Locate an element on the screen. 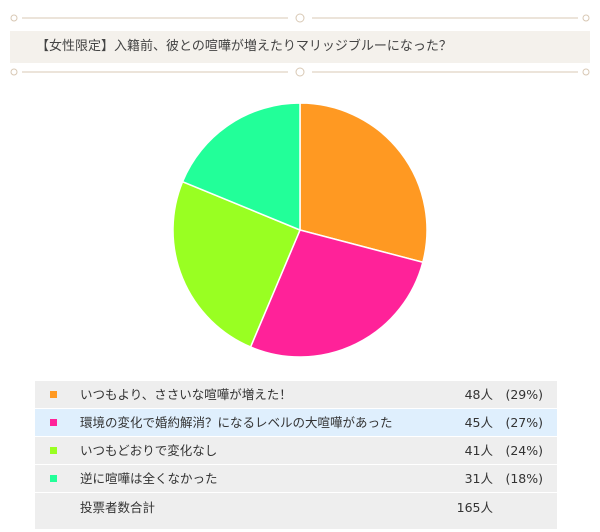 The image size is (600, 532). total-row: 投票者数合計 165人 is located at coordinates (296, 511).